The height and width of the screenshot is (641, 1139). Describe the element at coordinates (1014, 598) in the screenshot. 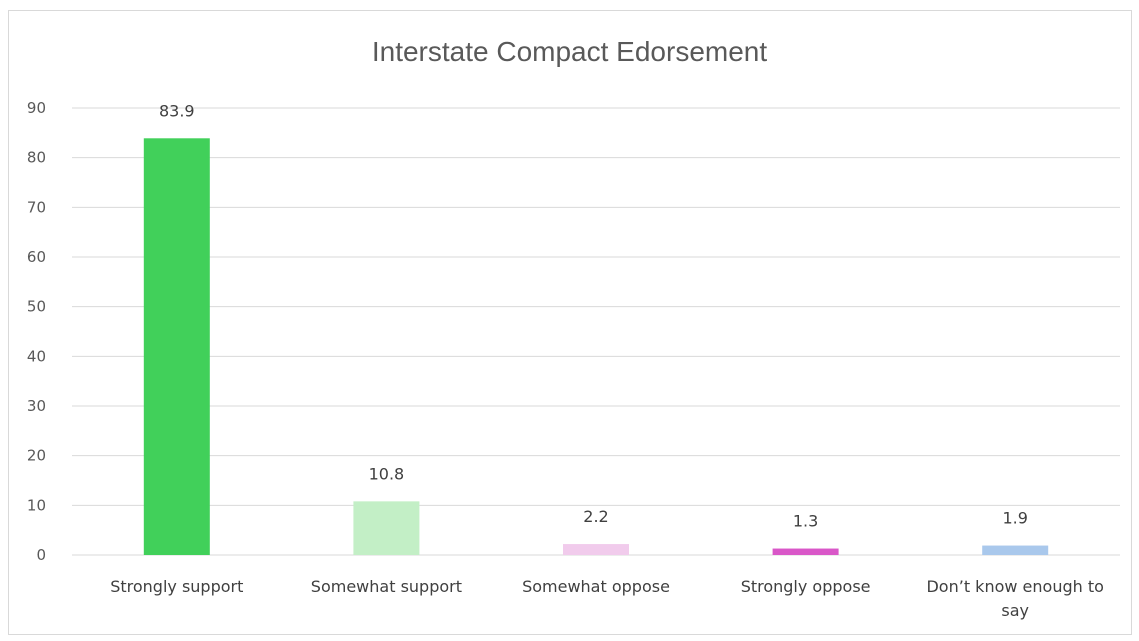

I see `x-category-label: Don’t know enough to say` at that location.